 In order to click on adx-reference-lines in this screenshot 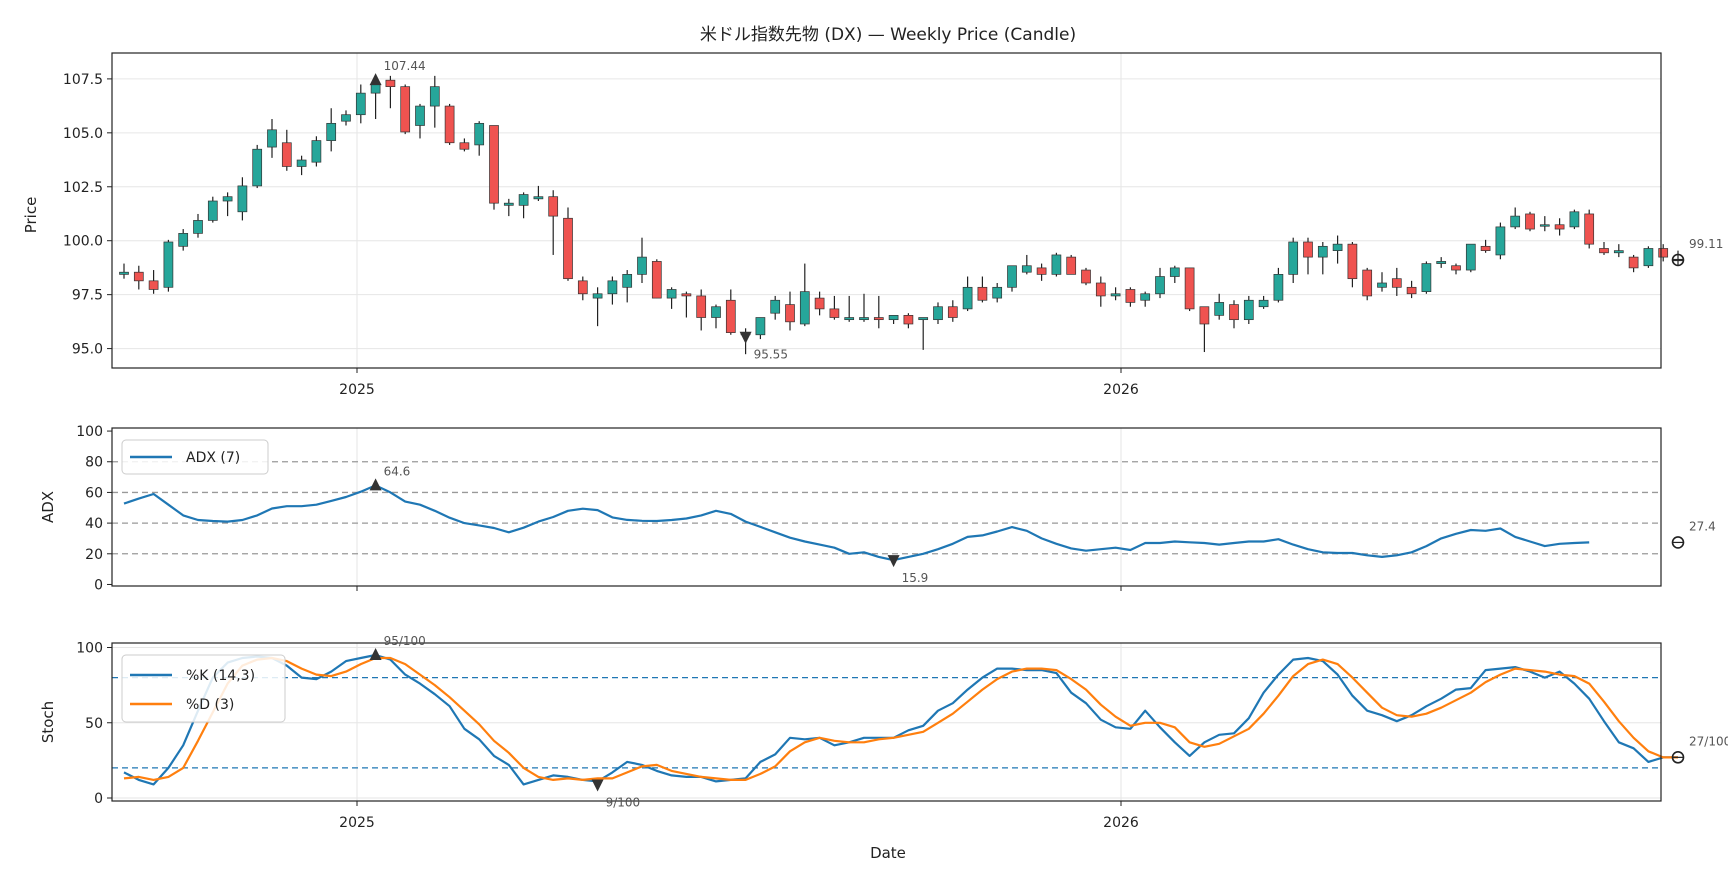, I will do `click(886, 508)`.